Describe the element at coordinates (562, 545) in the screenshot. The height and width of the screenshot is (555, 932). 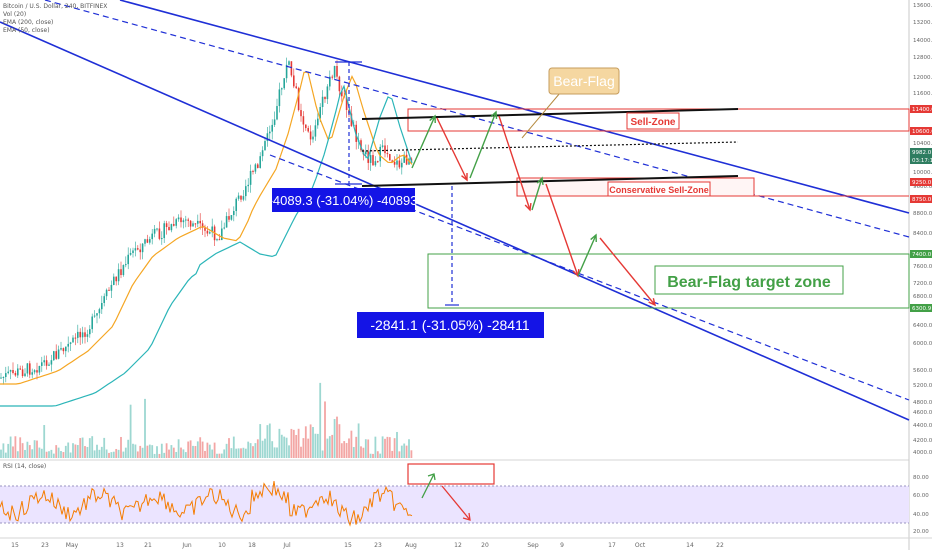
I see `time-tick-label: 9` at that location.